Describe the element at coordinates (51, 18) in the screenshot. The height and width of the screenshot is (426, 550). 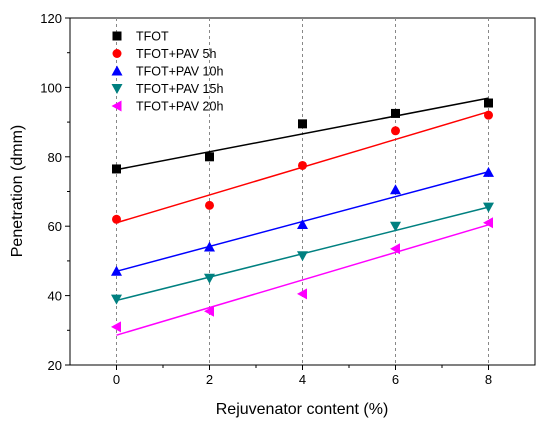
I see `y-tick-label: 120` at that location.